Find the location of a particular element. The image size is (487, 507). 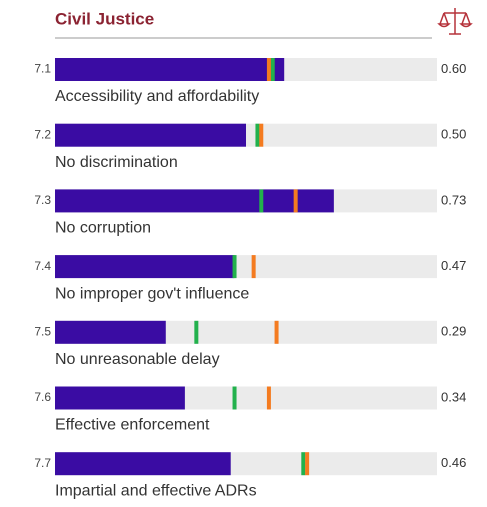

value-label: 0.46 is located at coordinates (453, 462).